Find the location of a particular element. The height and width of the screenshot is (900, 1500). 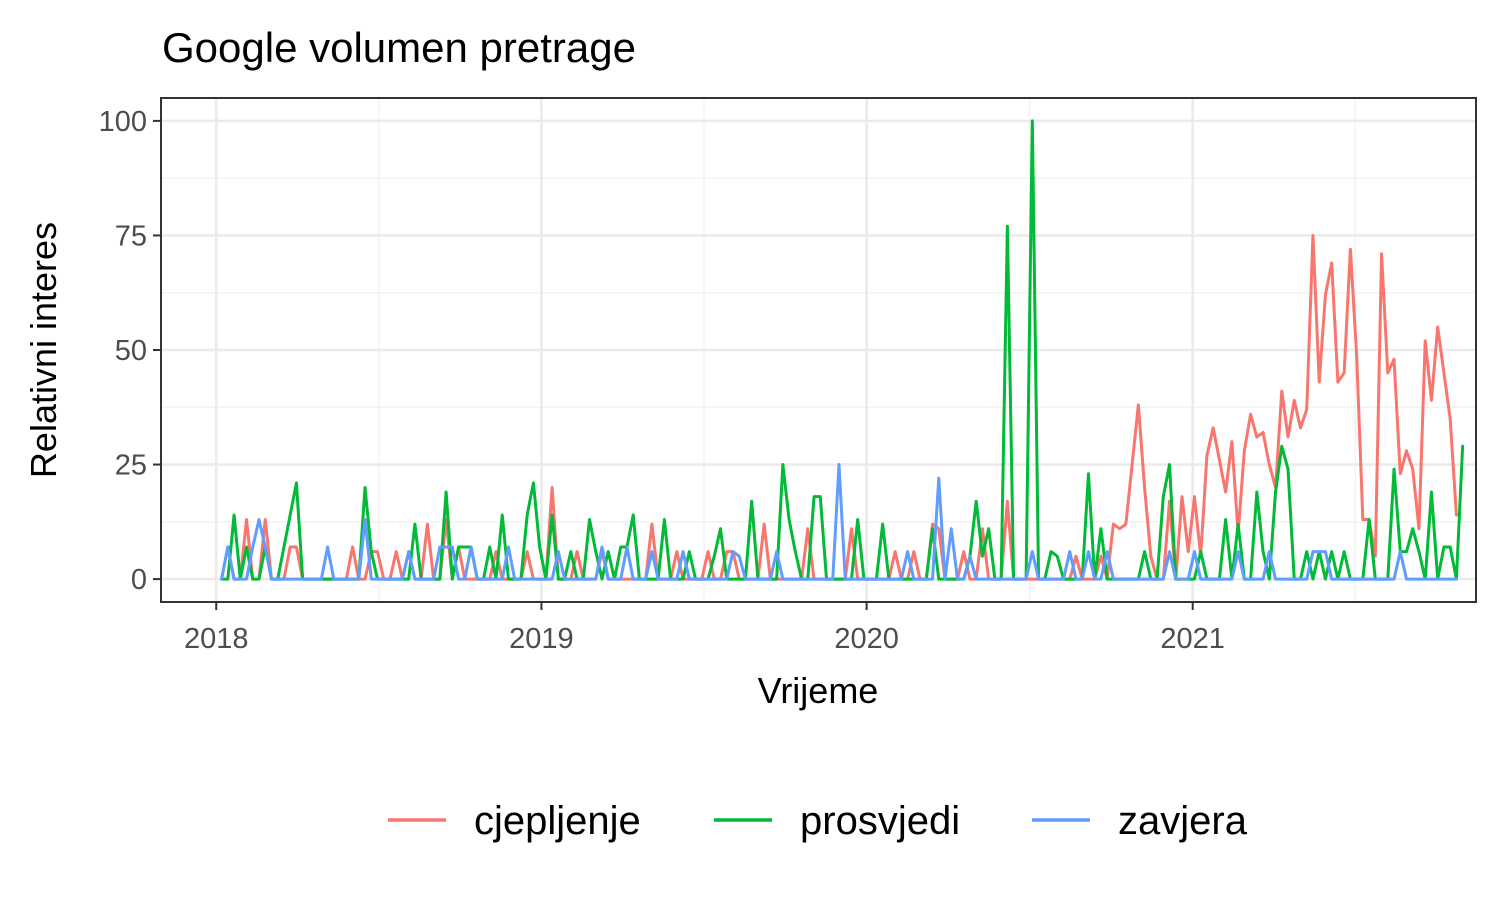

series-line-zavjera is located at coordinates (839, 522).